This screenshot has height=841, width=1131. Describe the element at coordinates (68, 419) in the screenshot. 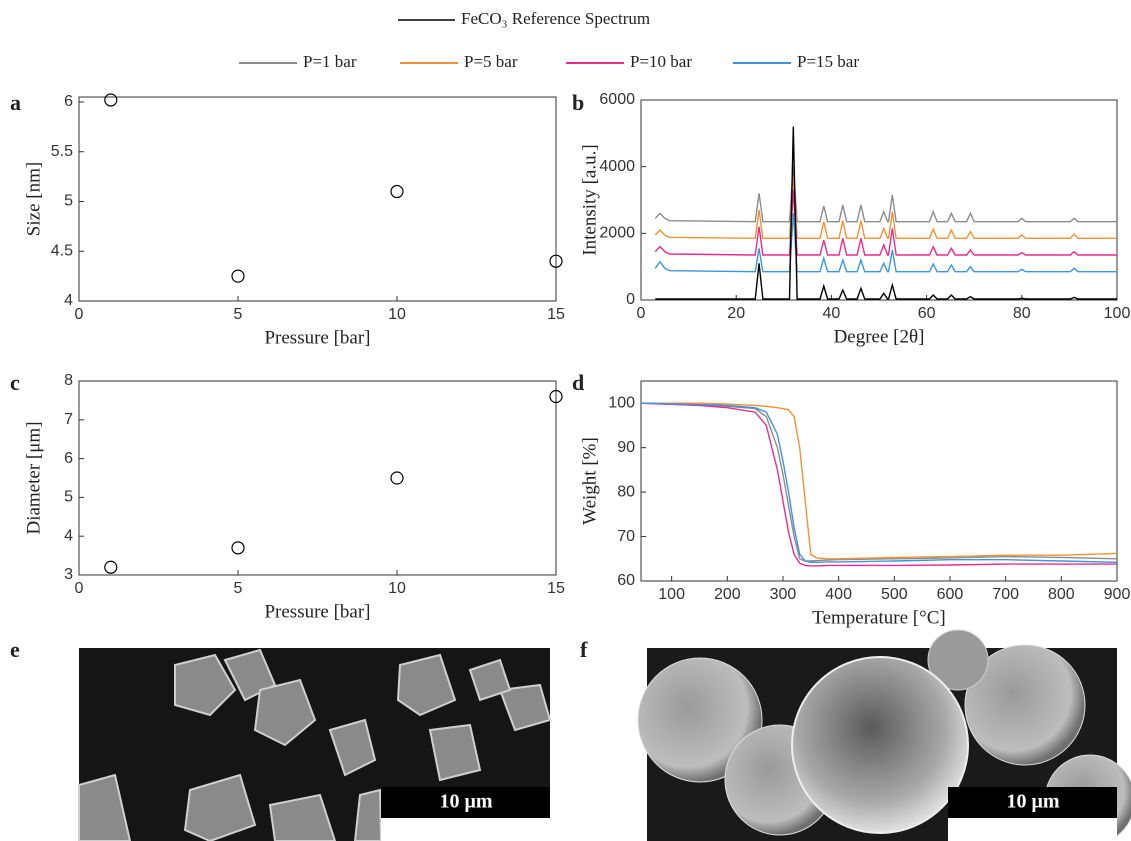

I see `y-tick-label: 7` at that location.